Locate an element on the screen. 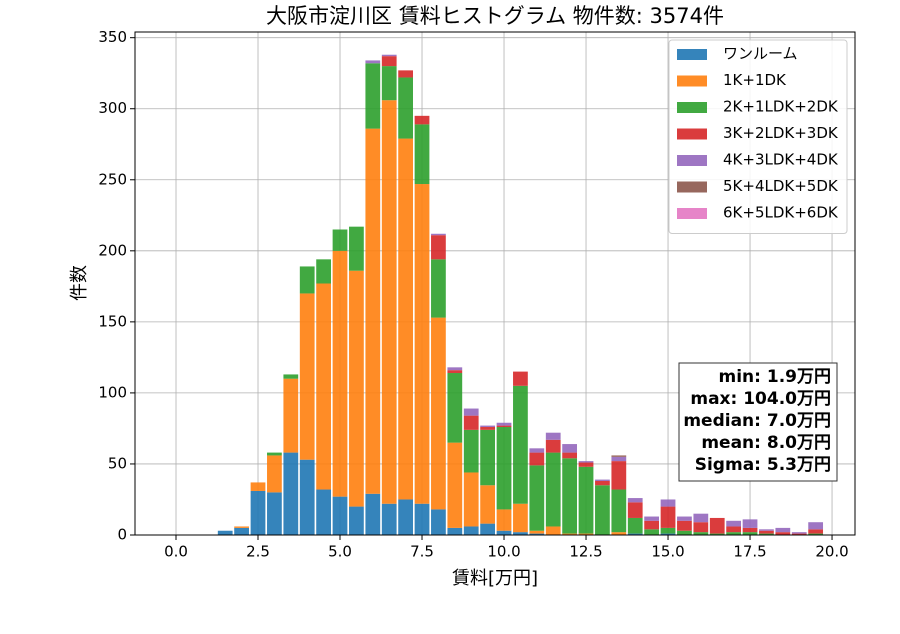 The image size is (900, 634). legend-label: 5K+4LDK+5DK is located at coordinates (781, 186).